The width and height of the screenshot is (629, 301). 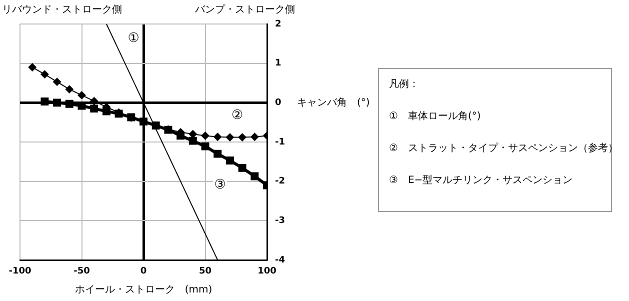 I want to click on text: リバウンド・ストローク側, so click(x=62, y=10).